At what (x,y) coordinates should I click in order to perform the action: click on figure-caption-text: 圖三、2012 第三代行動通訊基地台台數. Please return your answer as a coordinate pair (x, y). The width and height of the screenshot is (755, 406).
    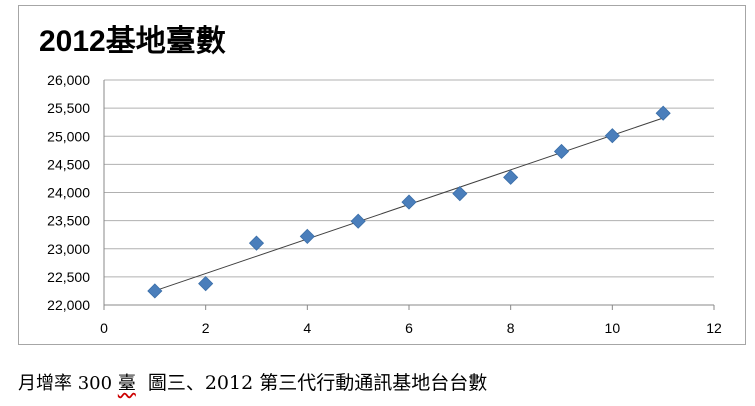
    Looking at the image, I should click on (317, 383).